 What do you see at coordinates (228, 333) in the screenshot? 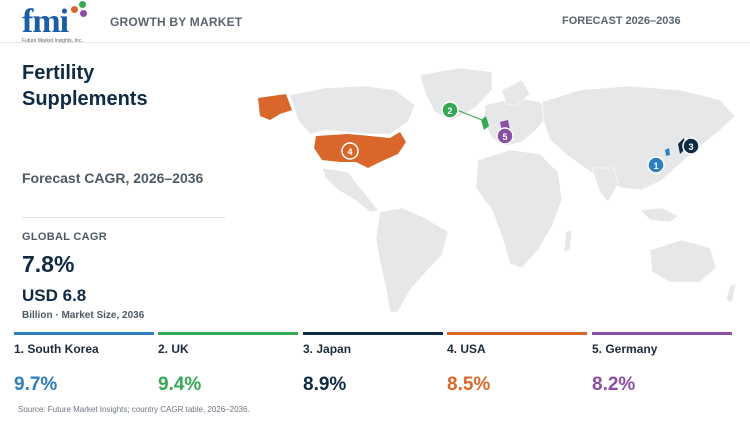
I see `uk-color-bar` at bounding box center [228, 333].